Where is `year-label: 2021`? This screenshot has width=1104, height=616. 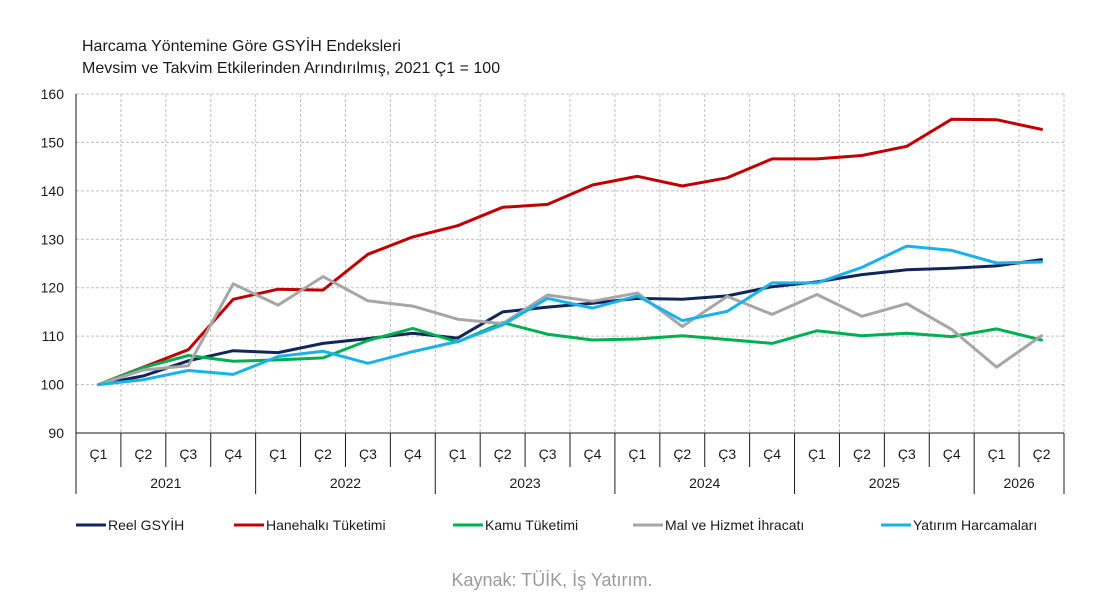
year-label: 2021 is located at coordinates (165, 483).